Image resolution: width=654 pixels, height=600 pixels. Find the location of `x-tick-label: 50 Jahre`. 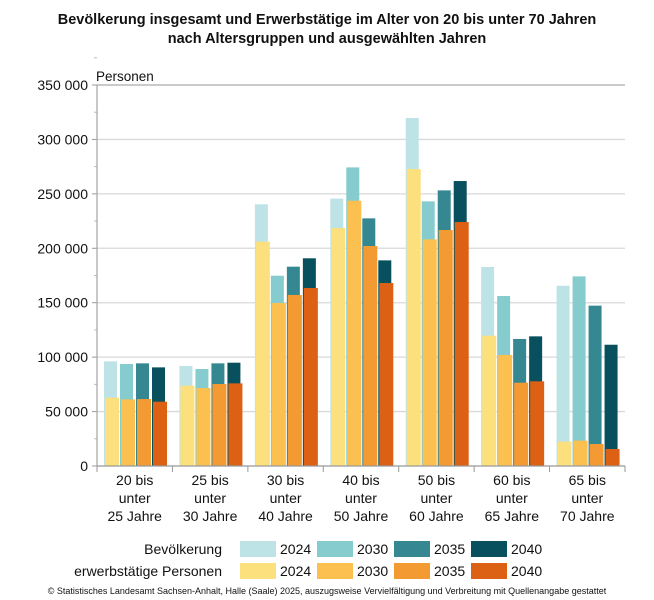

x-tick-label: 50 Jahre is located at coordinates (361, 516).